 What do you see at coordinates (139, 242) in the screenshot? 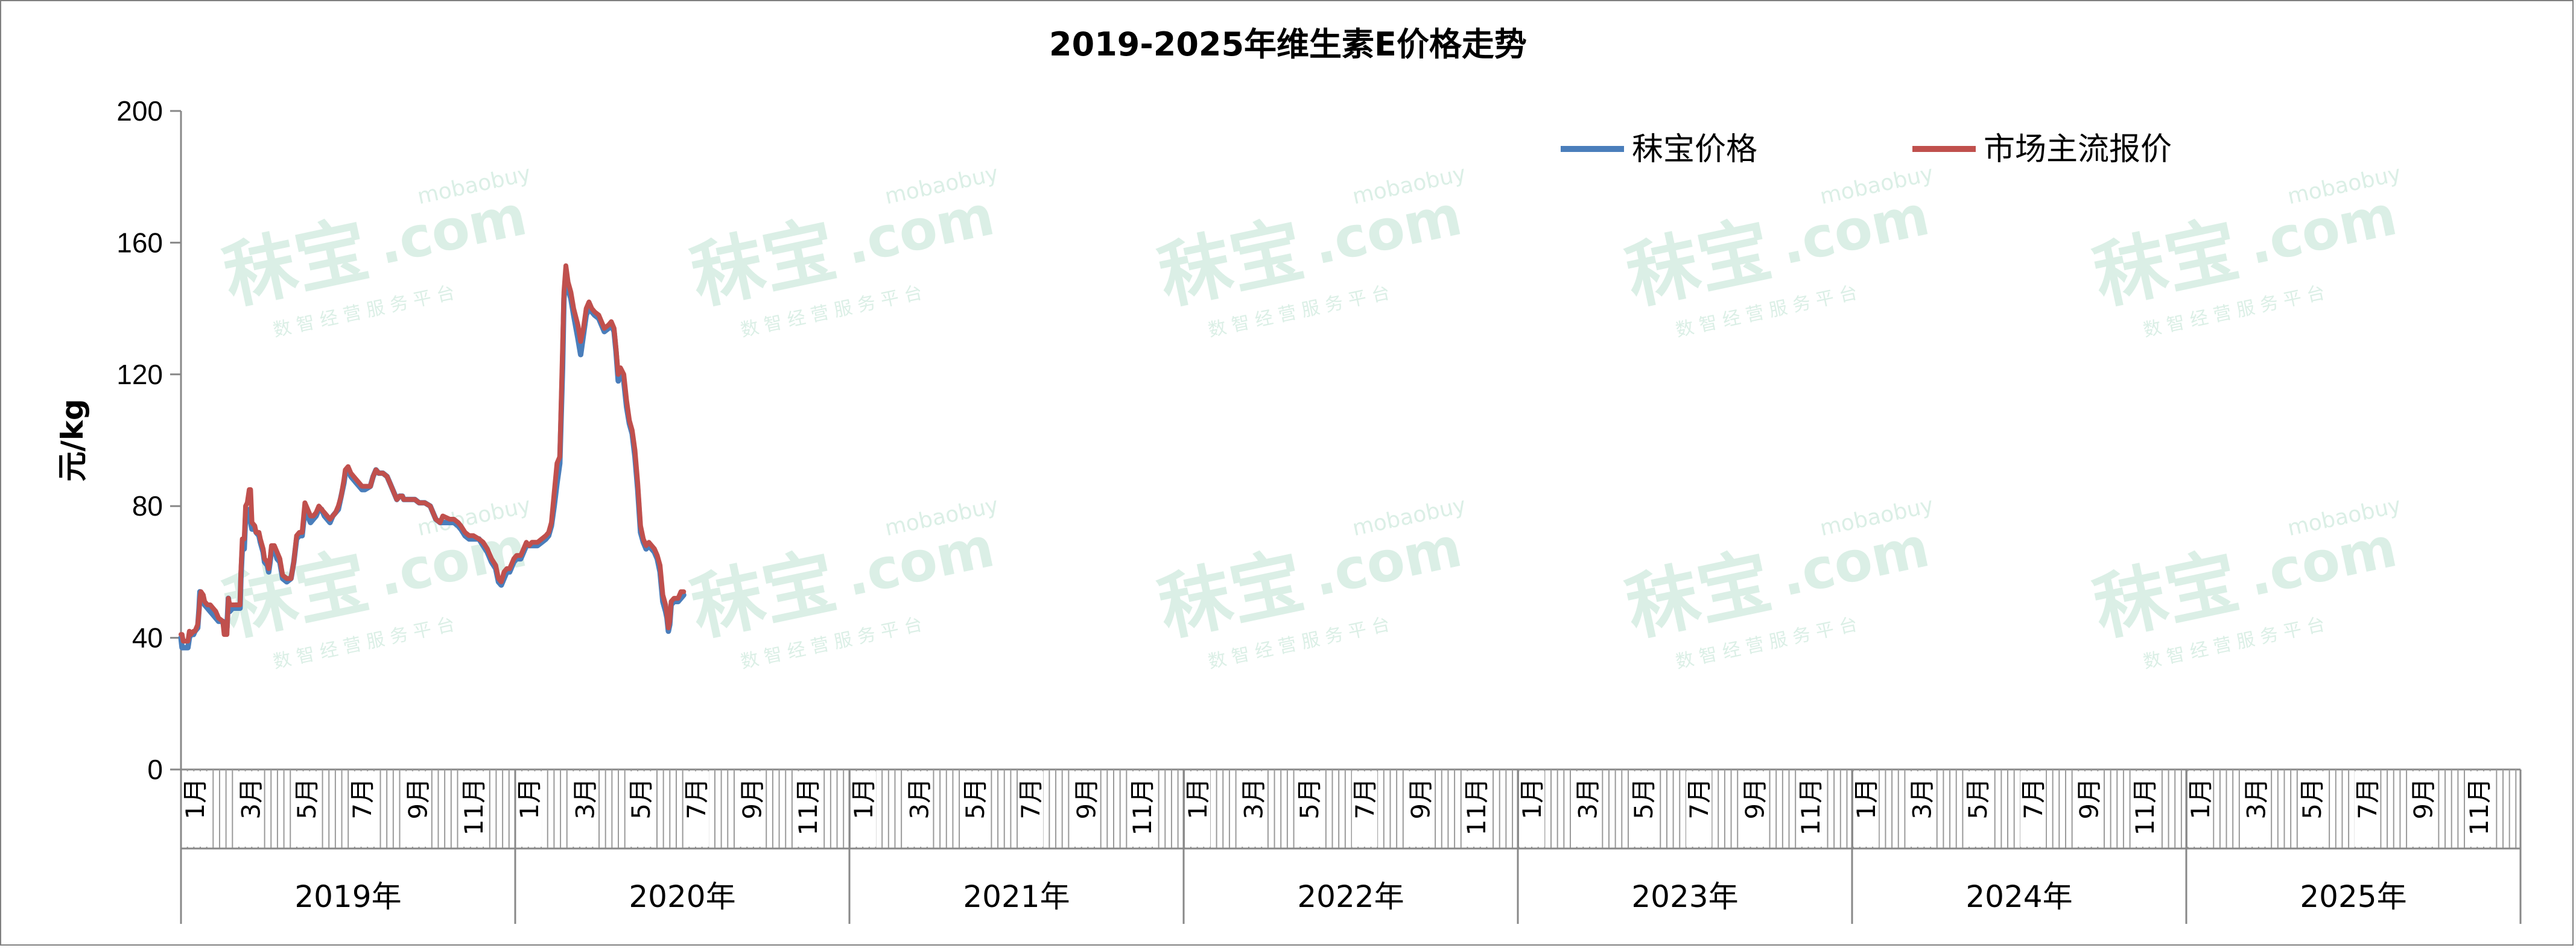
I see `y-tick-label: 160` at bounding box center [139, 242].